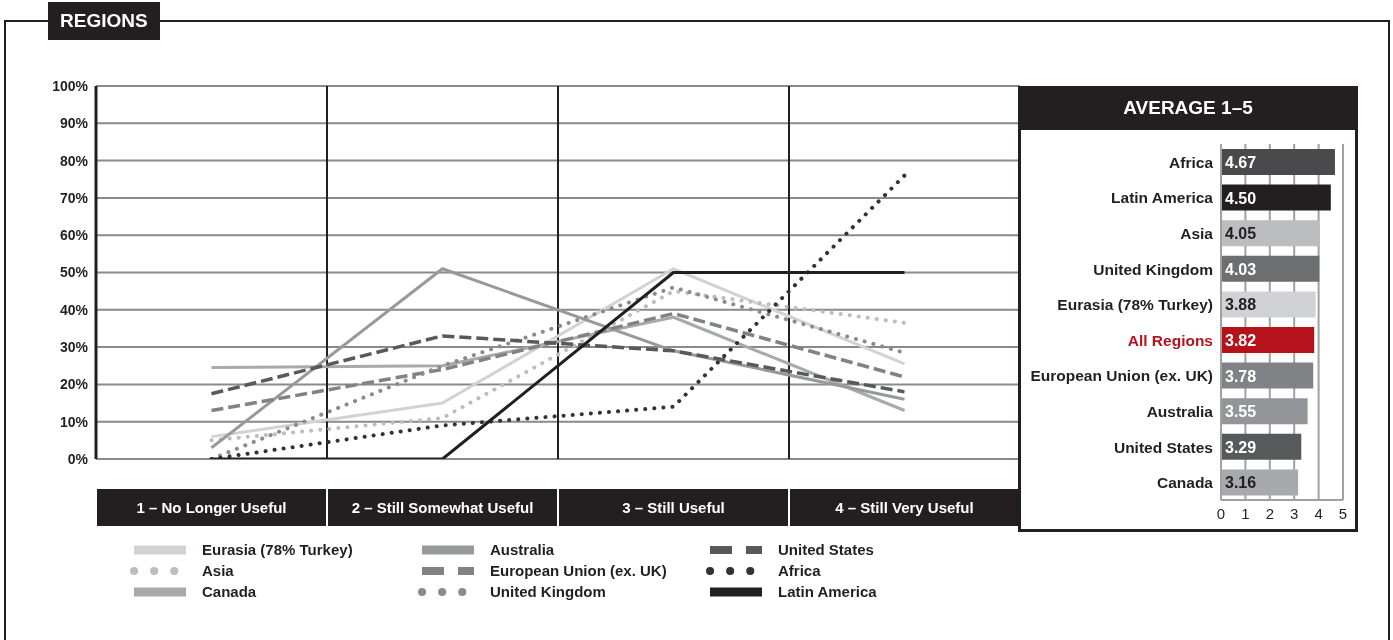 The width and height of the screenshot is (1393, 640). What do you see at coordinates (1163, 447) in the screenshot?
I see `y-tick-label: United States` at bounding box center [1163, 447].